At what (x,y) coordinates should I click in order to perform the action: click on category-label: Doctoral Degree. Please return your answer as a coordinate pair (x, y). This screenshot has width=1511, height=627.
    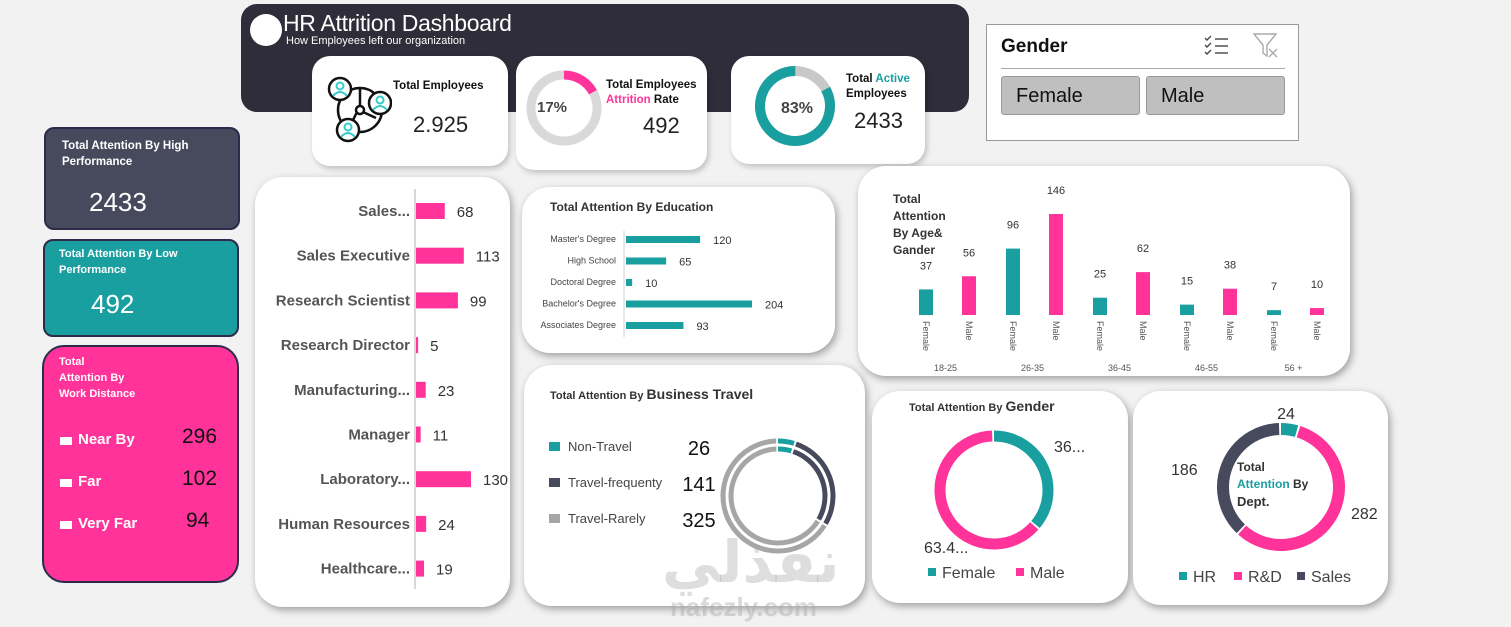
    Looking at the image, I should click on (583, 282).